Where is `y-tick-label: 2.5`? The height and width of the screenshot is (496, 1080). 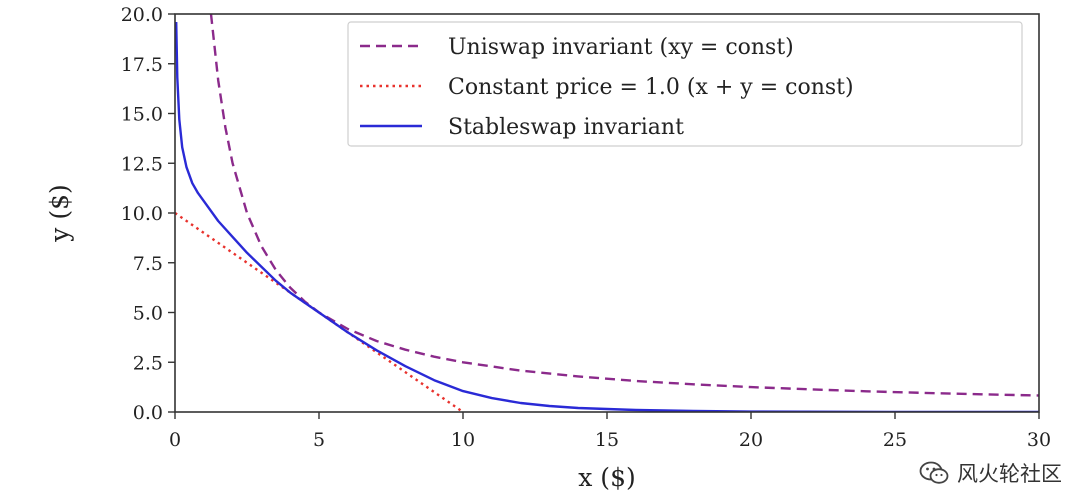
y-tick-label: 2.5 is located at coordinates (148, 363).